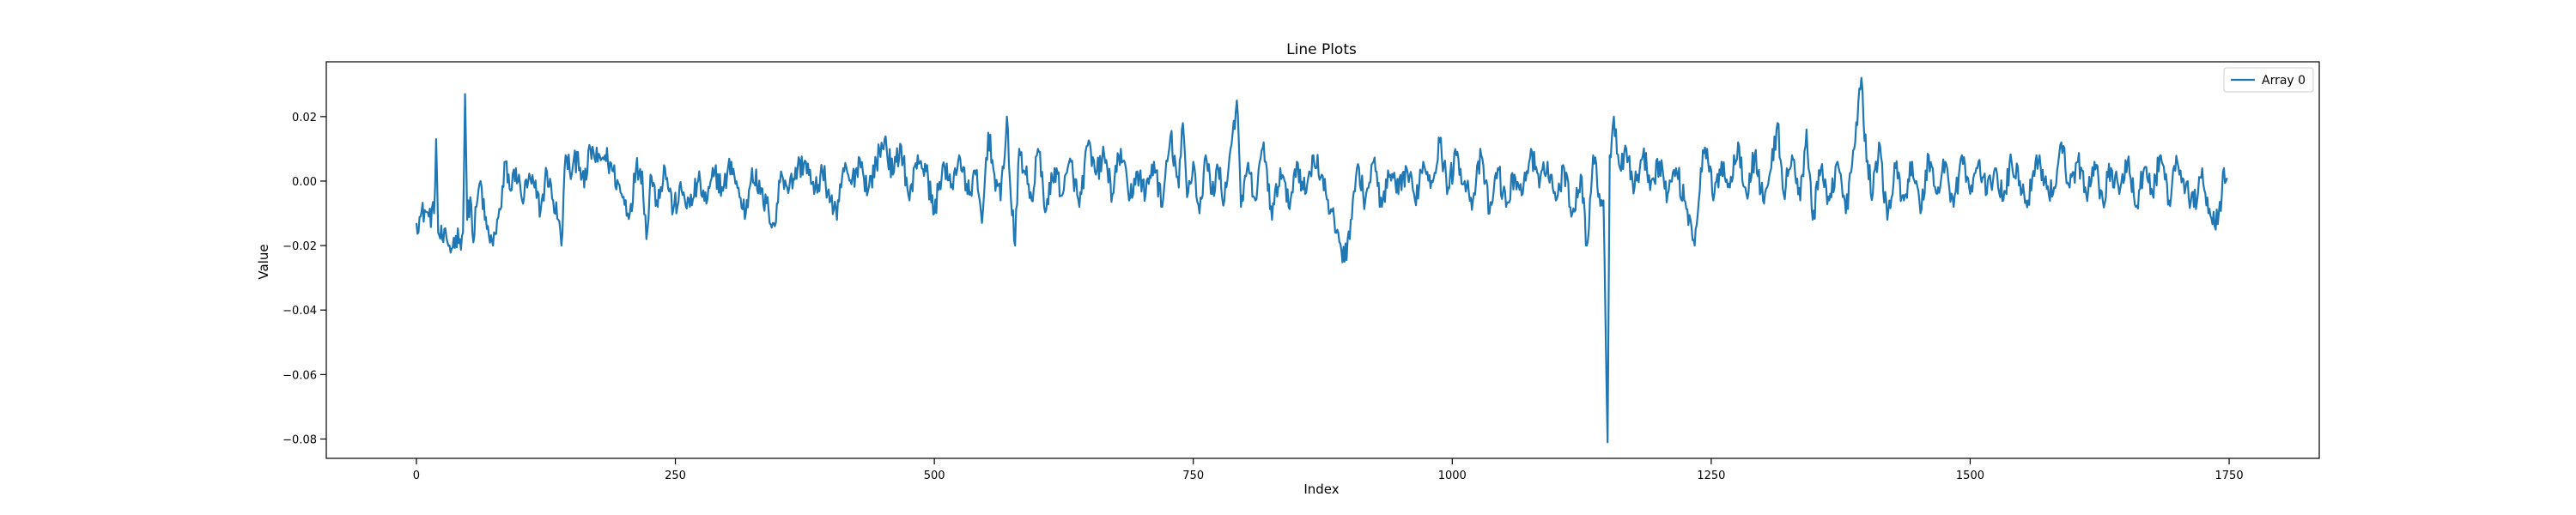 The height and width of the screenshot is (515, 2576). What do you see at coordinates (263, 261) in the screenshot?
I see `y-axis-label: Value` at bounding box center [263, 261].